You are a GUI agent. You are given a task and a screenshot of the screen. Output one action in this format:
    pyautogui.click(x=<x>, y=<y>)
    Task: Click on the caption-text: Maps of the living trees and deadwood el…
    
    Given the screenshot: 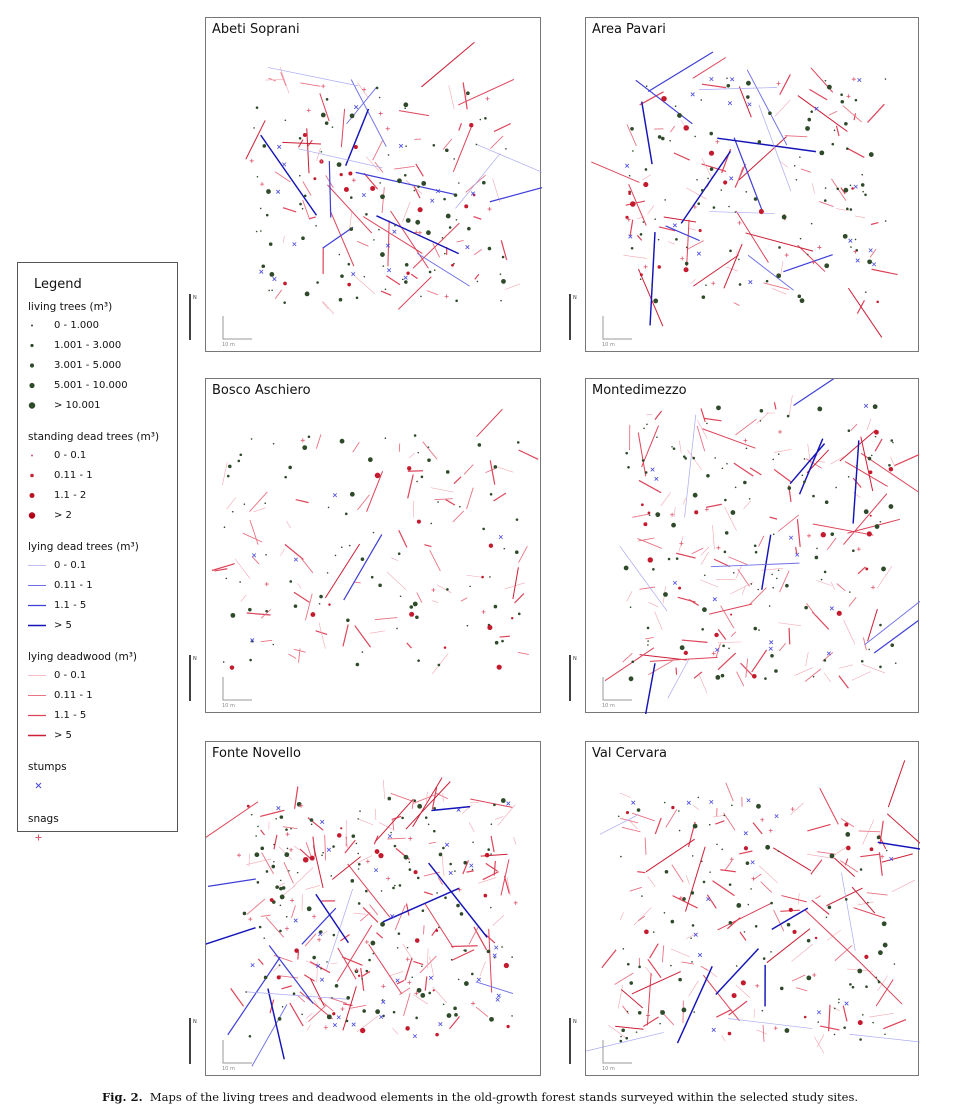 What is the action you would take?
    pyautogui.click(x=504, y=1097)
    